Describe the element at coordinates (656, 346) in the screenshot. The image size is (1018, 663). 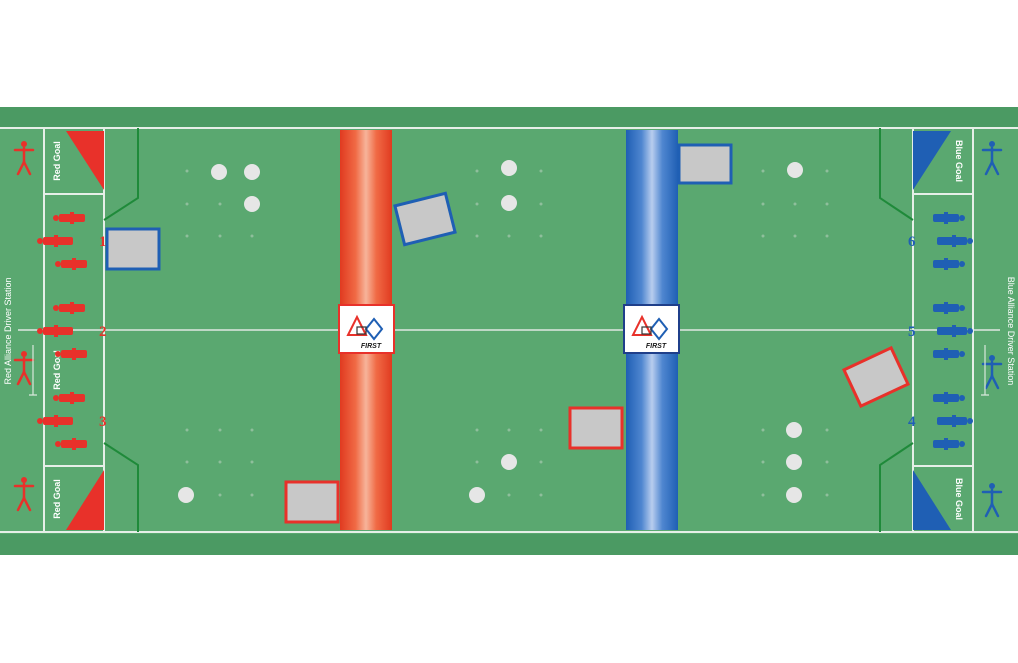
I see `first-logo-blue-text: FIRST` at that location.